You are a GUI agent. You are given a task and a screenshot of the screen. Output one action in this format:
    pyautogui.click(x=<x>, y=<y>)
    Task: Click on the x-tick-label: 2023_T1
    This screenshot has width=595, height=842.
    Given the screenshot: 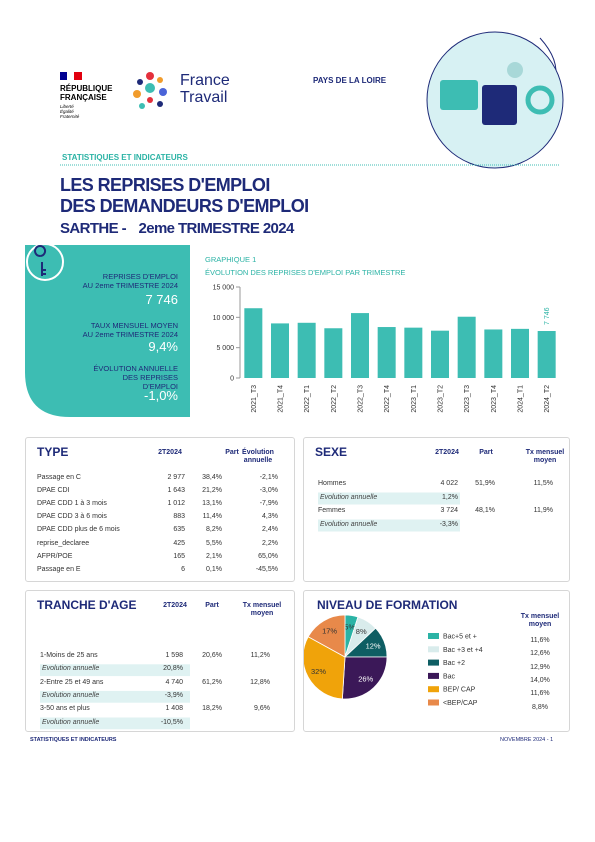 What is the action you would take?
    pyautogui.click(x=414, y=399)
    